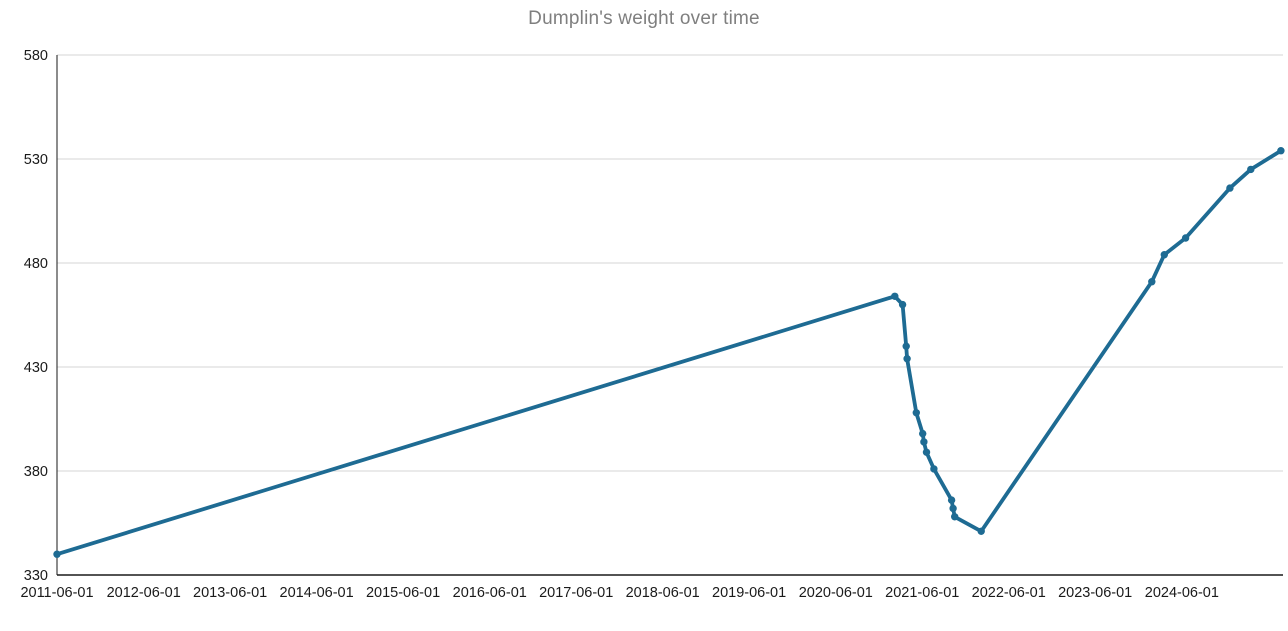 The width and height of the screenshot is (1288, 631). Describe the element at coordinates (36, 56) in the screenshot. I see `y-tick-label: 580` at that location.